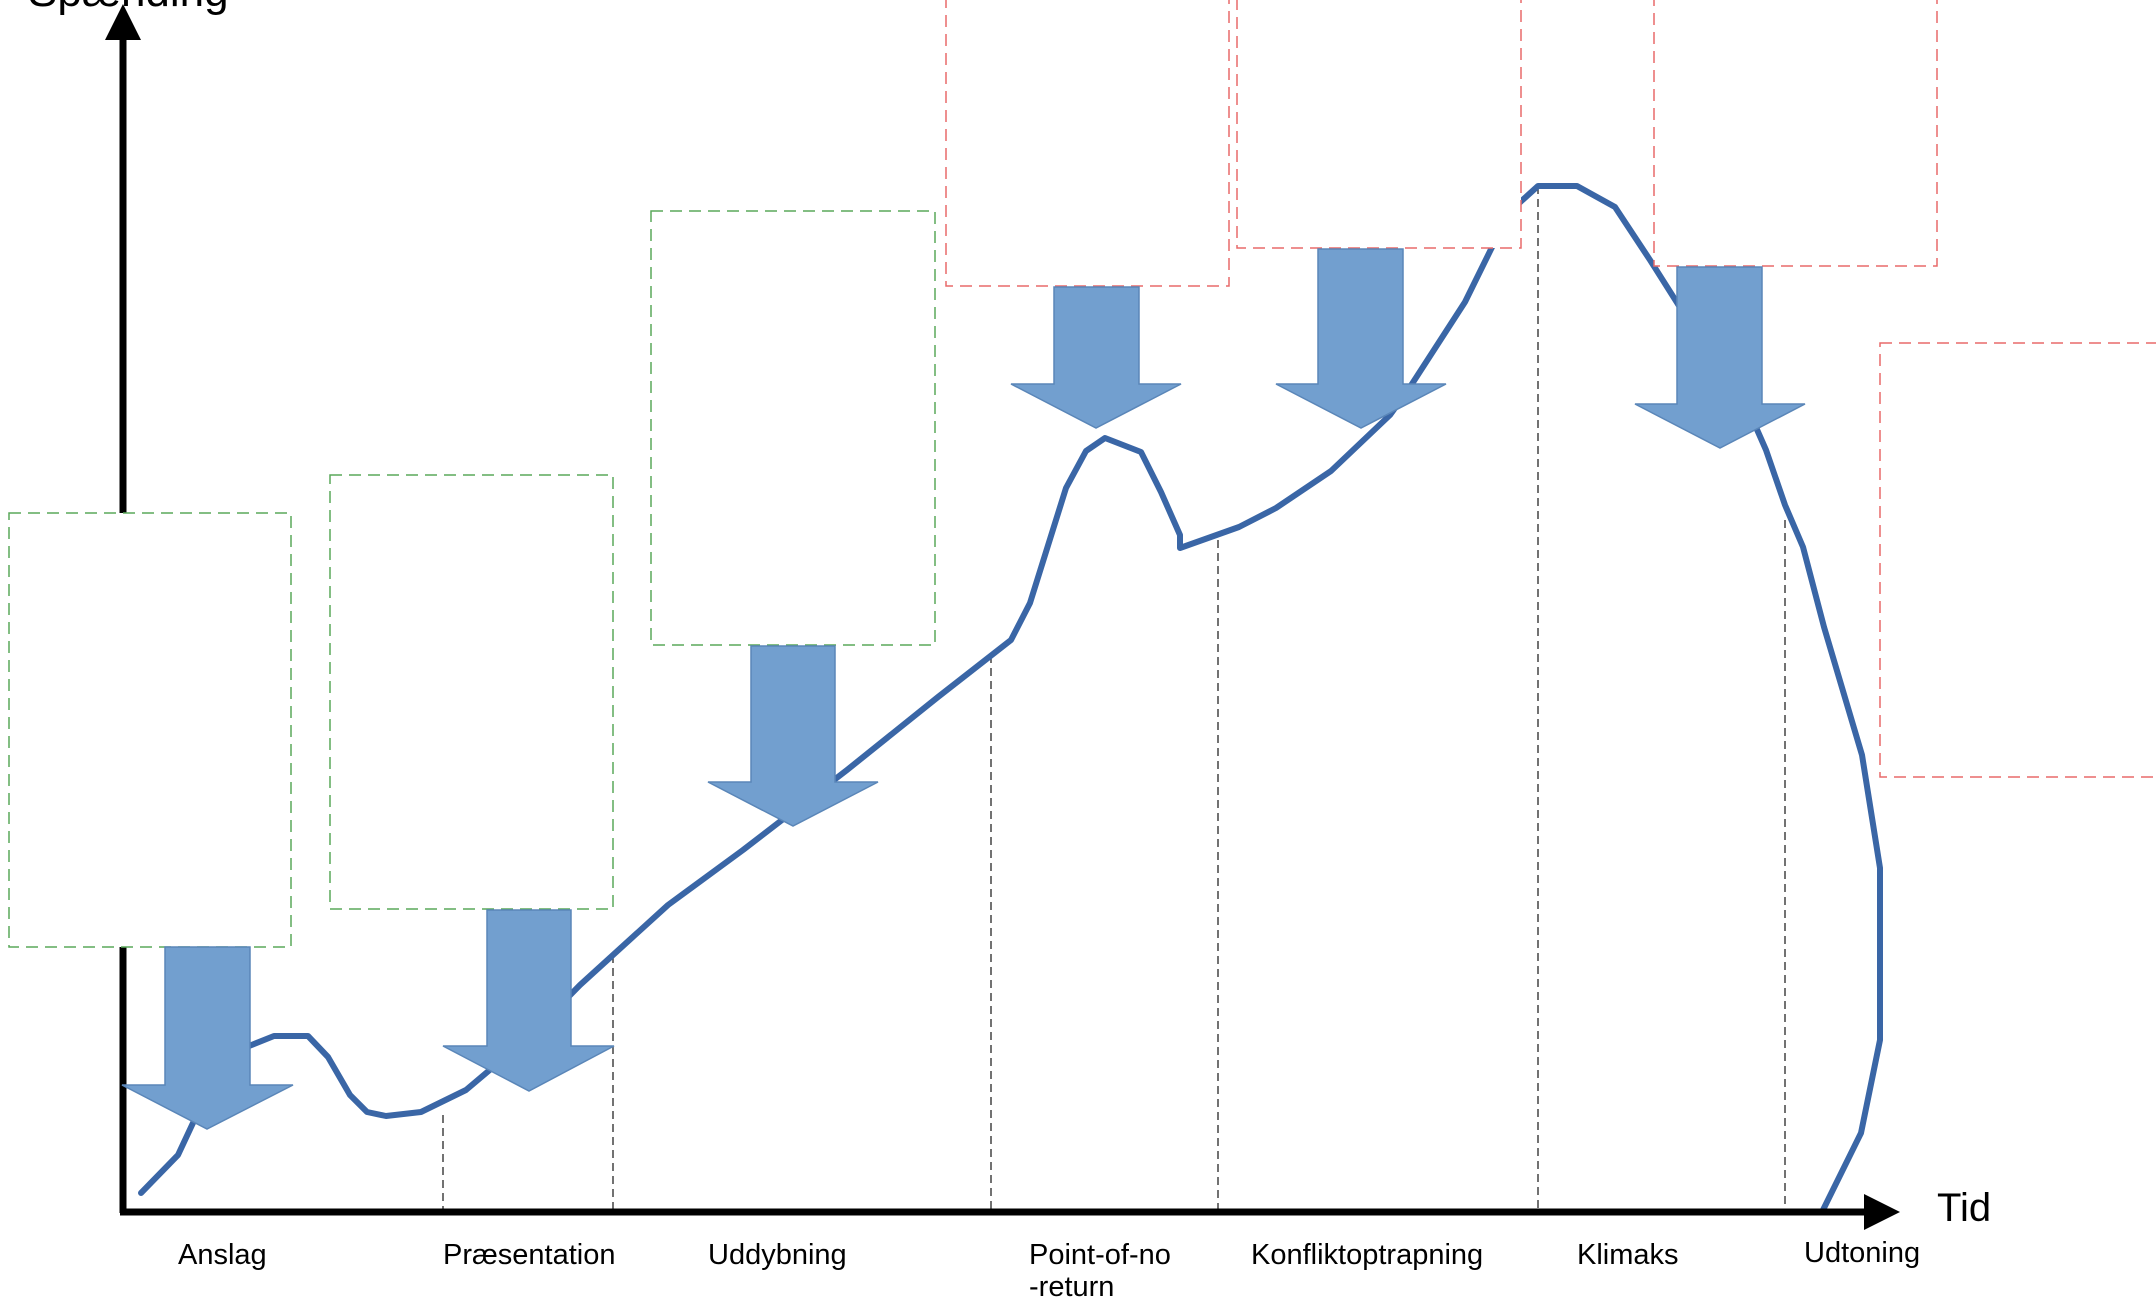 This screenshot has width=2156, height=1304. Describe the element at coordinates (1071, 1287) in the screenshot. I see `phase-label-line2: -return` at that location.